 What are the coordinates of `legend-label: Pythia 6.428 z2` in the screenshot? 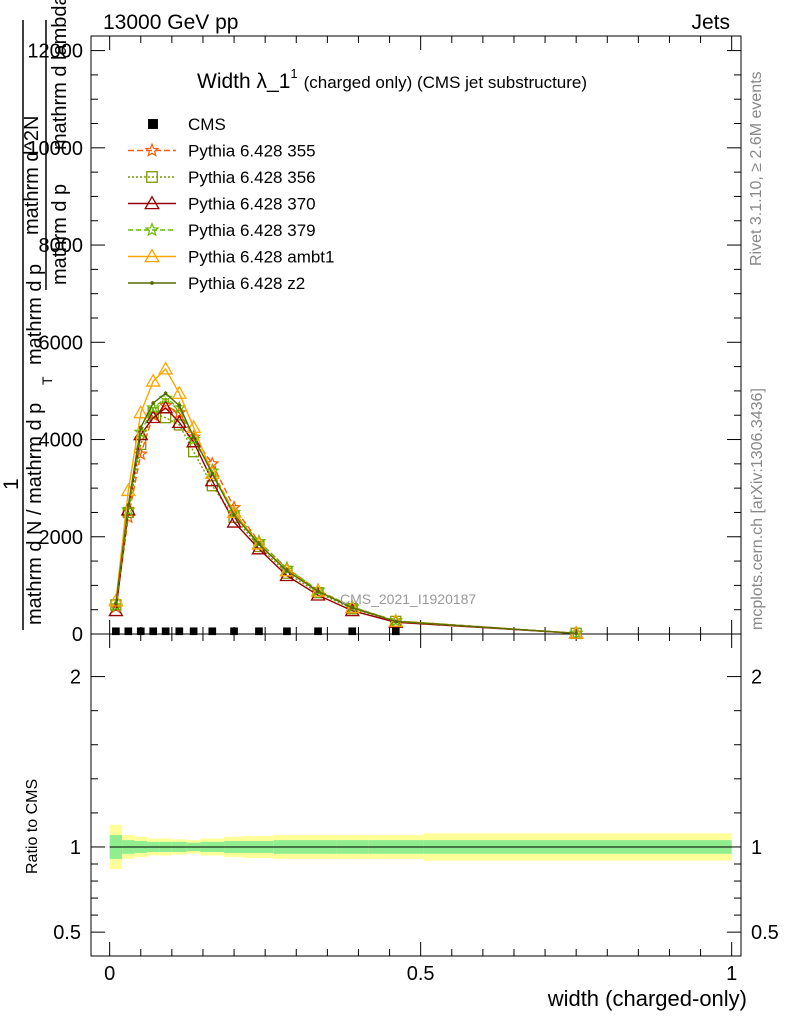 It's located at (246, 283).